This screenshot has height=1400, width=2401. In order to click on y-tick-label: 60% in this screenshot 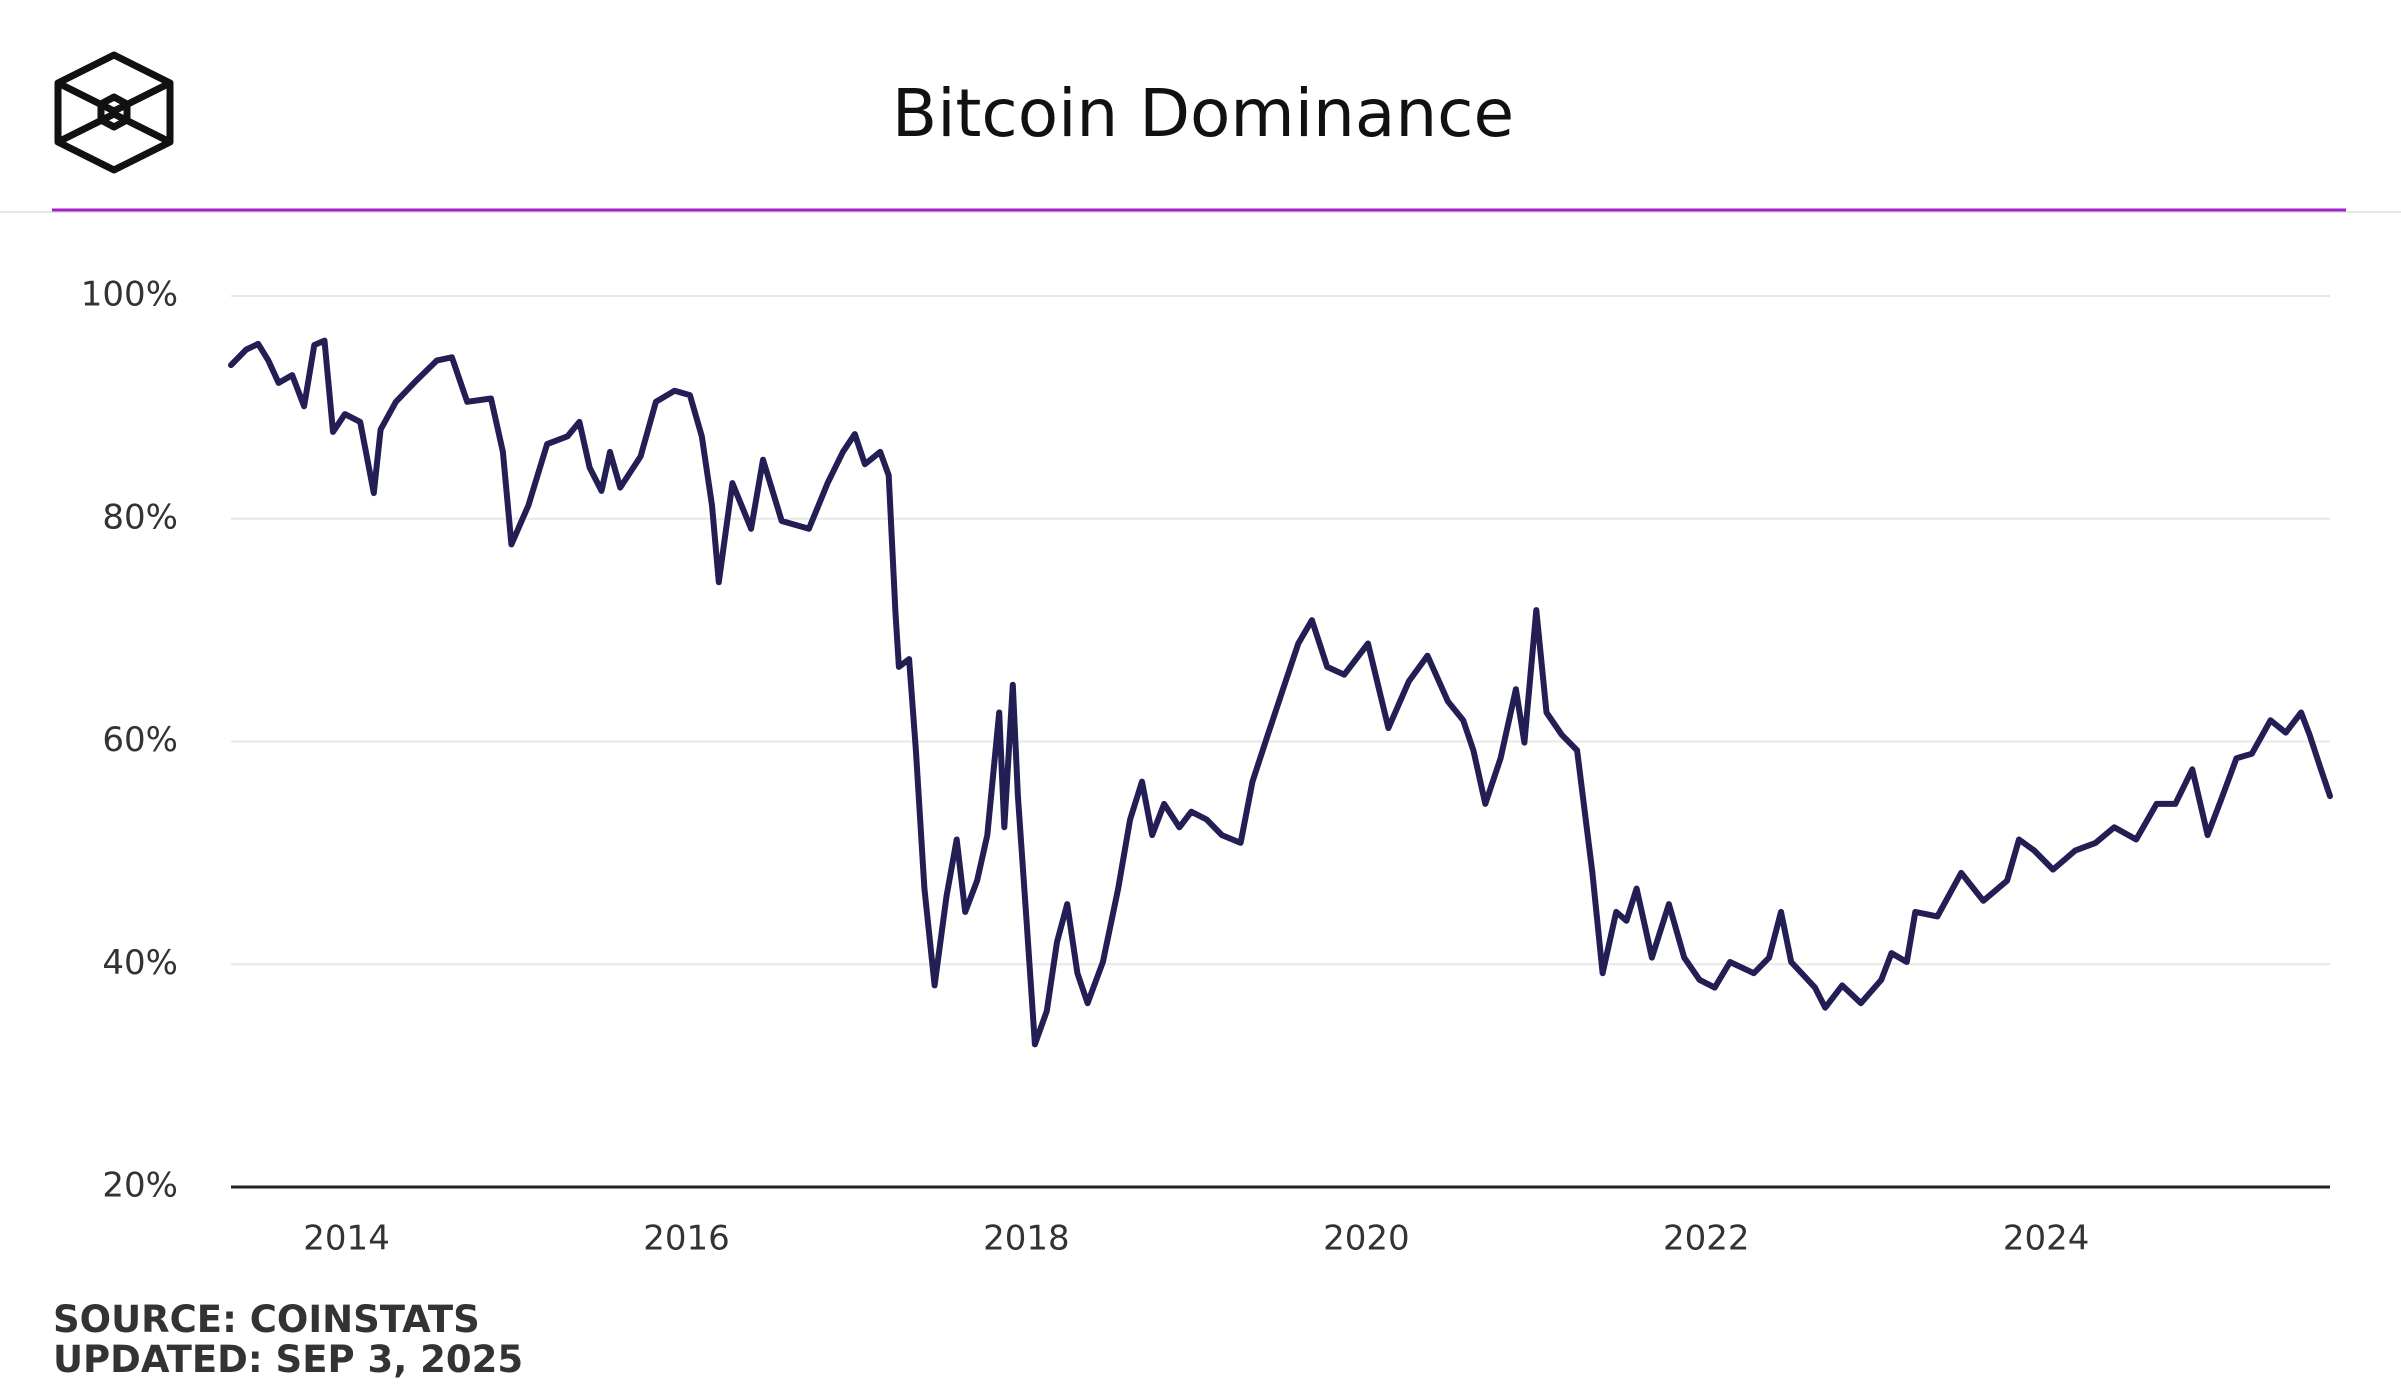, I will do `click(140, 740)`.